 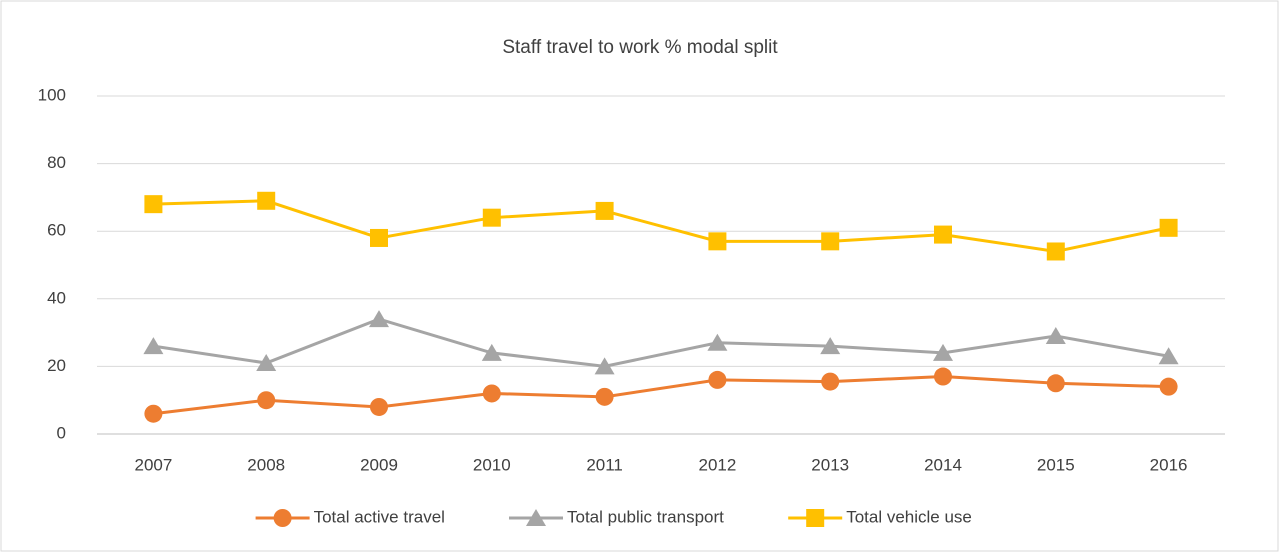 I want to click on legend-label: Total active travel, so click(x=379, y=516).